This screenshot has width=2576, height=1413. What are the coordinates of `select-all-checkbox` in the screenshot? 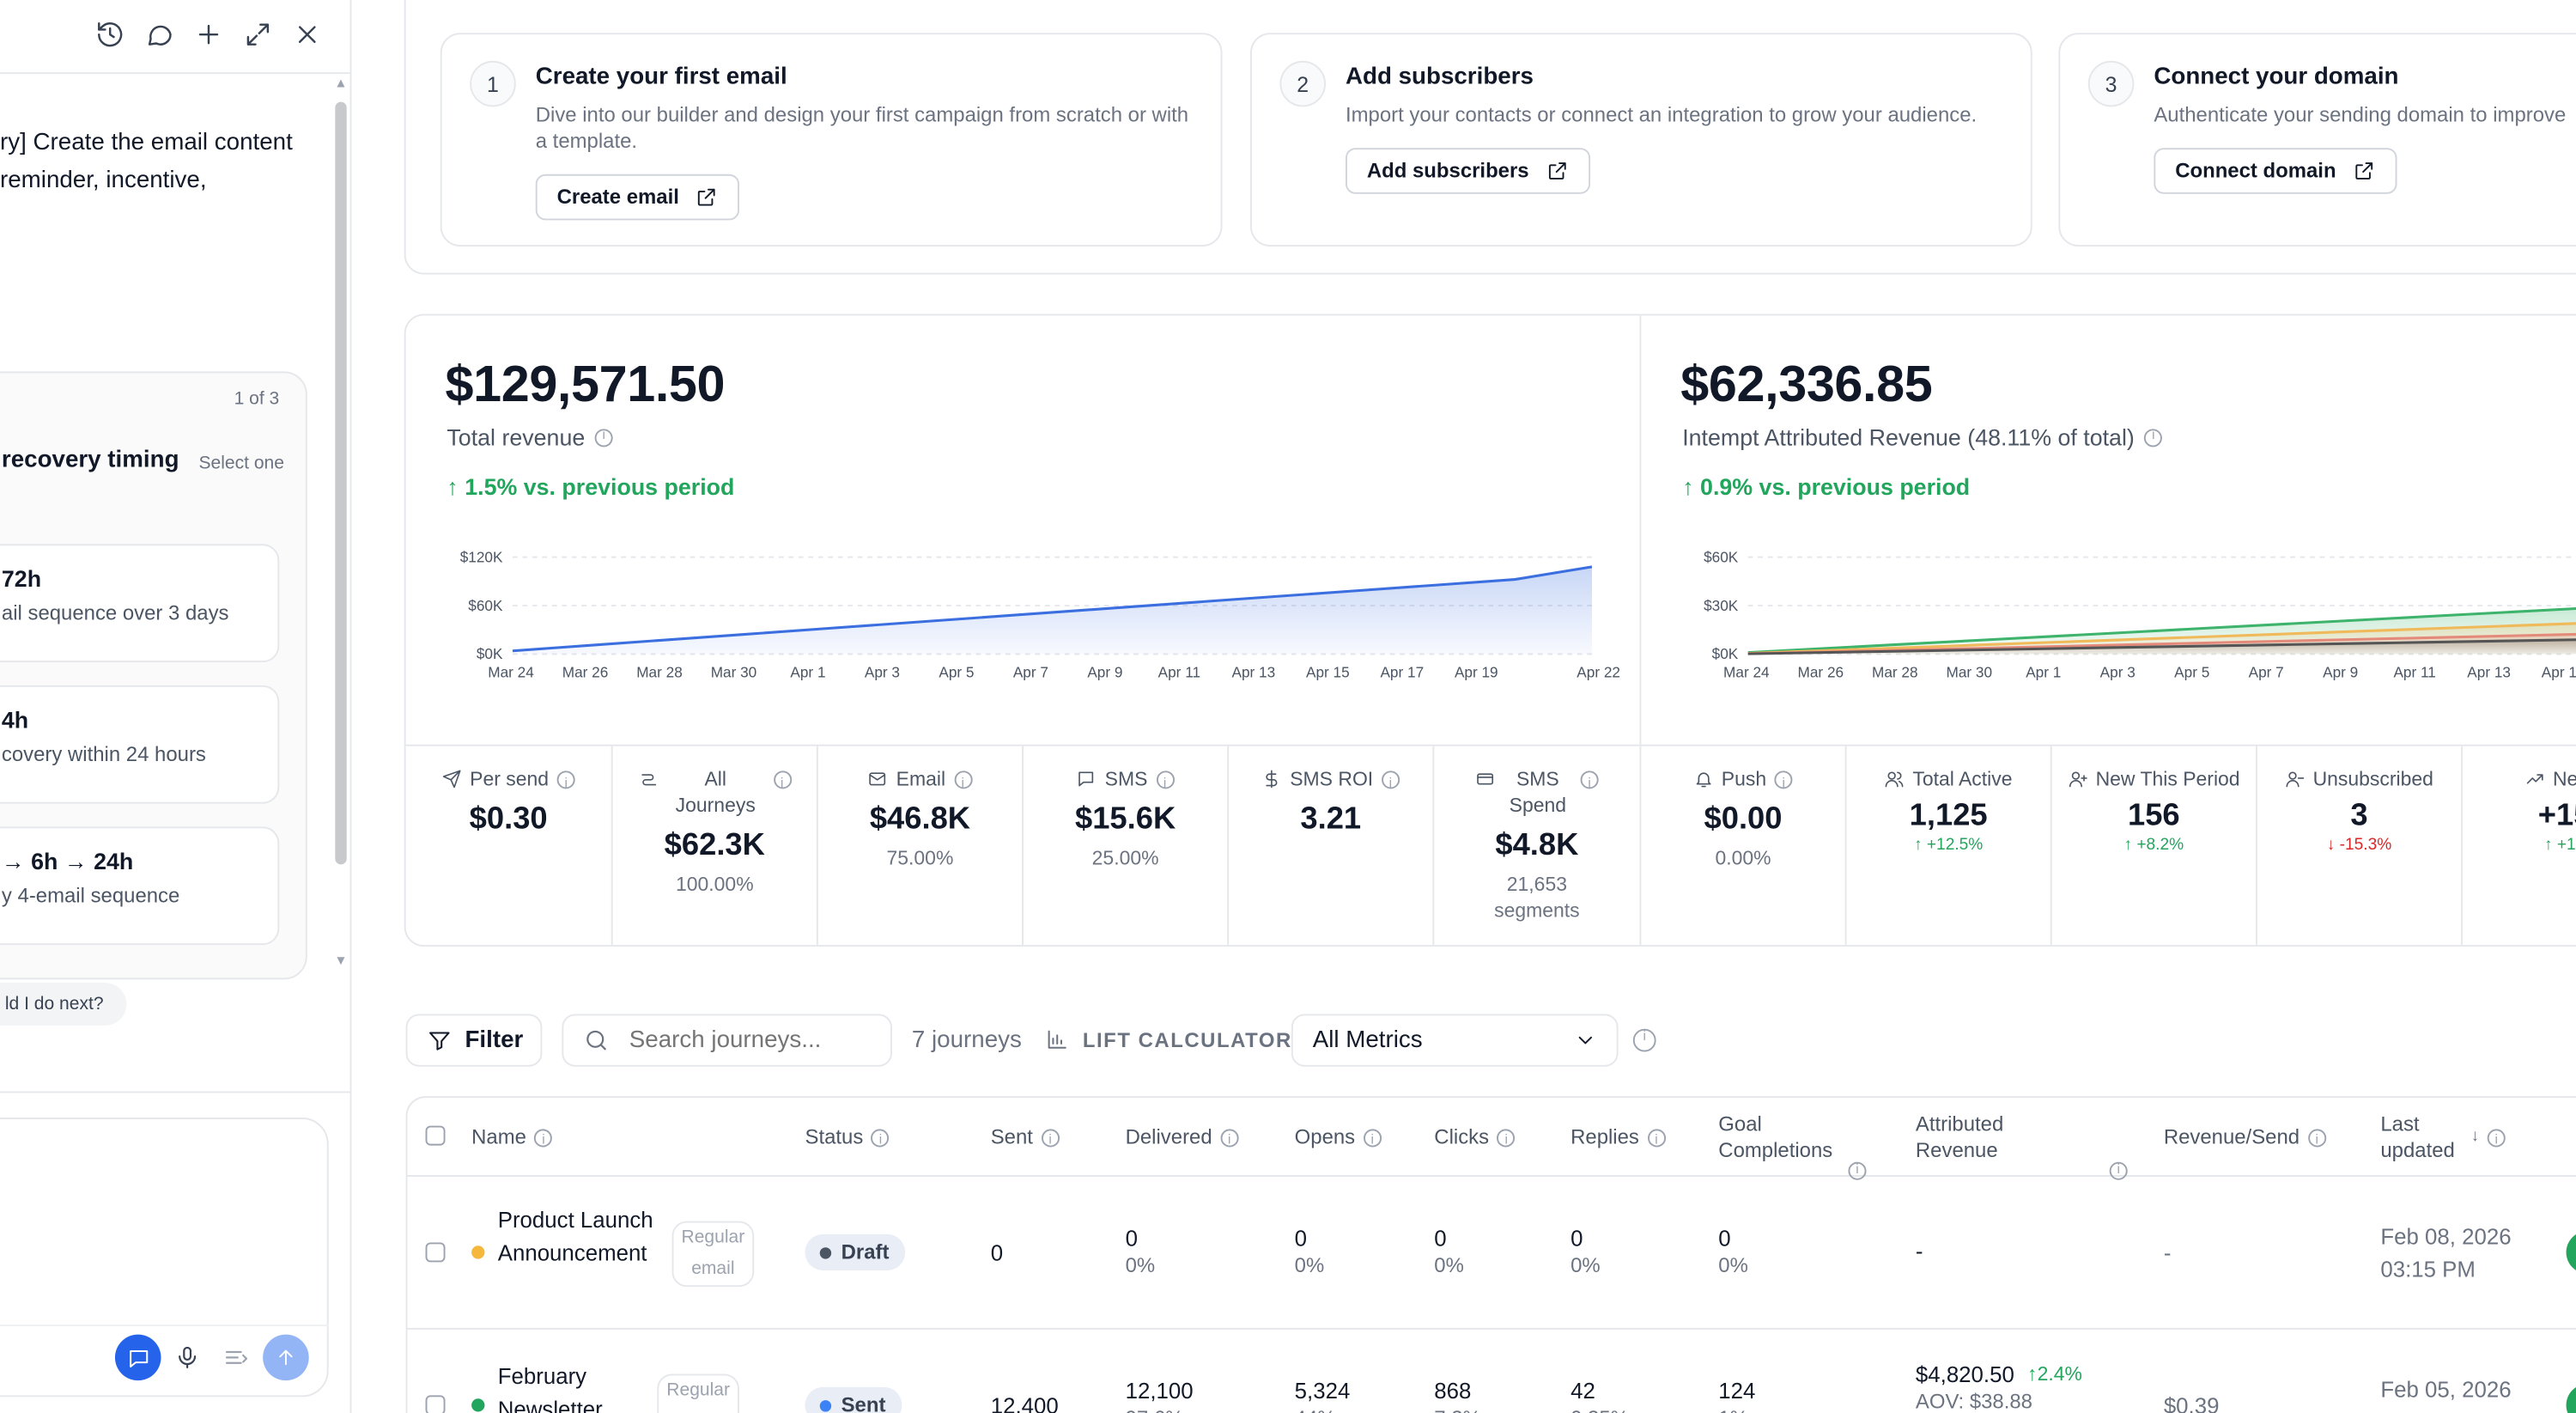 It's located at (435, 1135).